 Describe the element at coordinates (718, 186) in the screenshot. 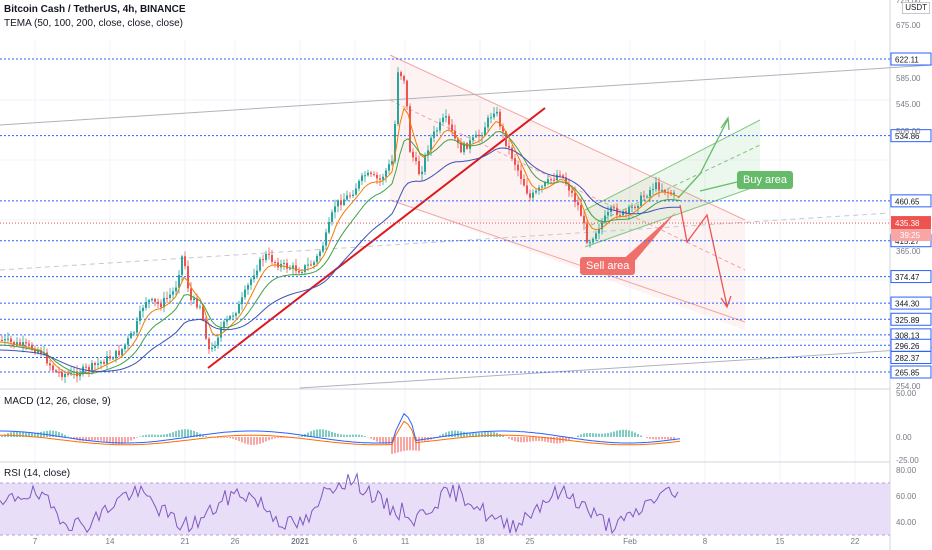

I see `buy-callout-pointer` at that location.